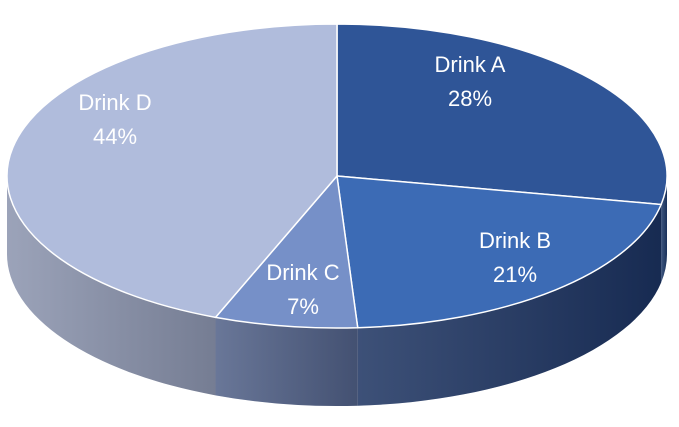  I want to click on label-drink-a: Drink A, so click(470, 64).